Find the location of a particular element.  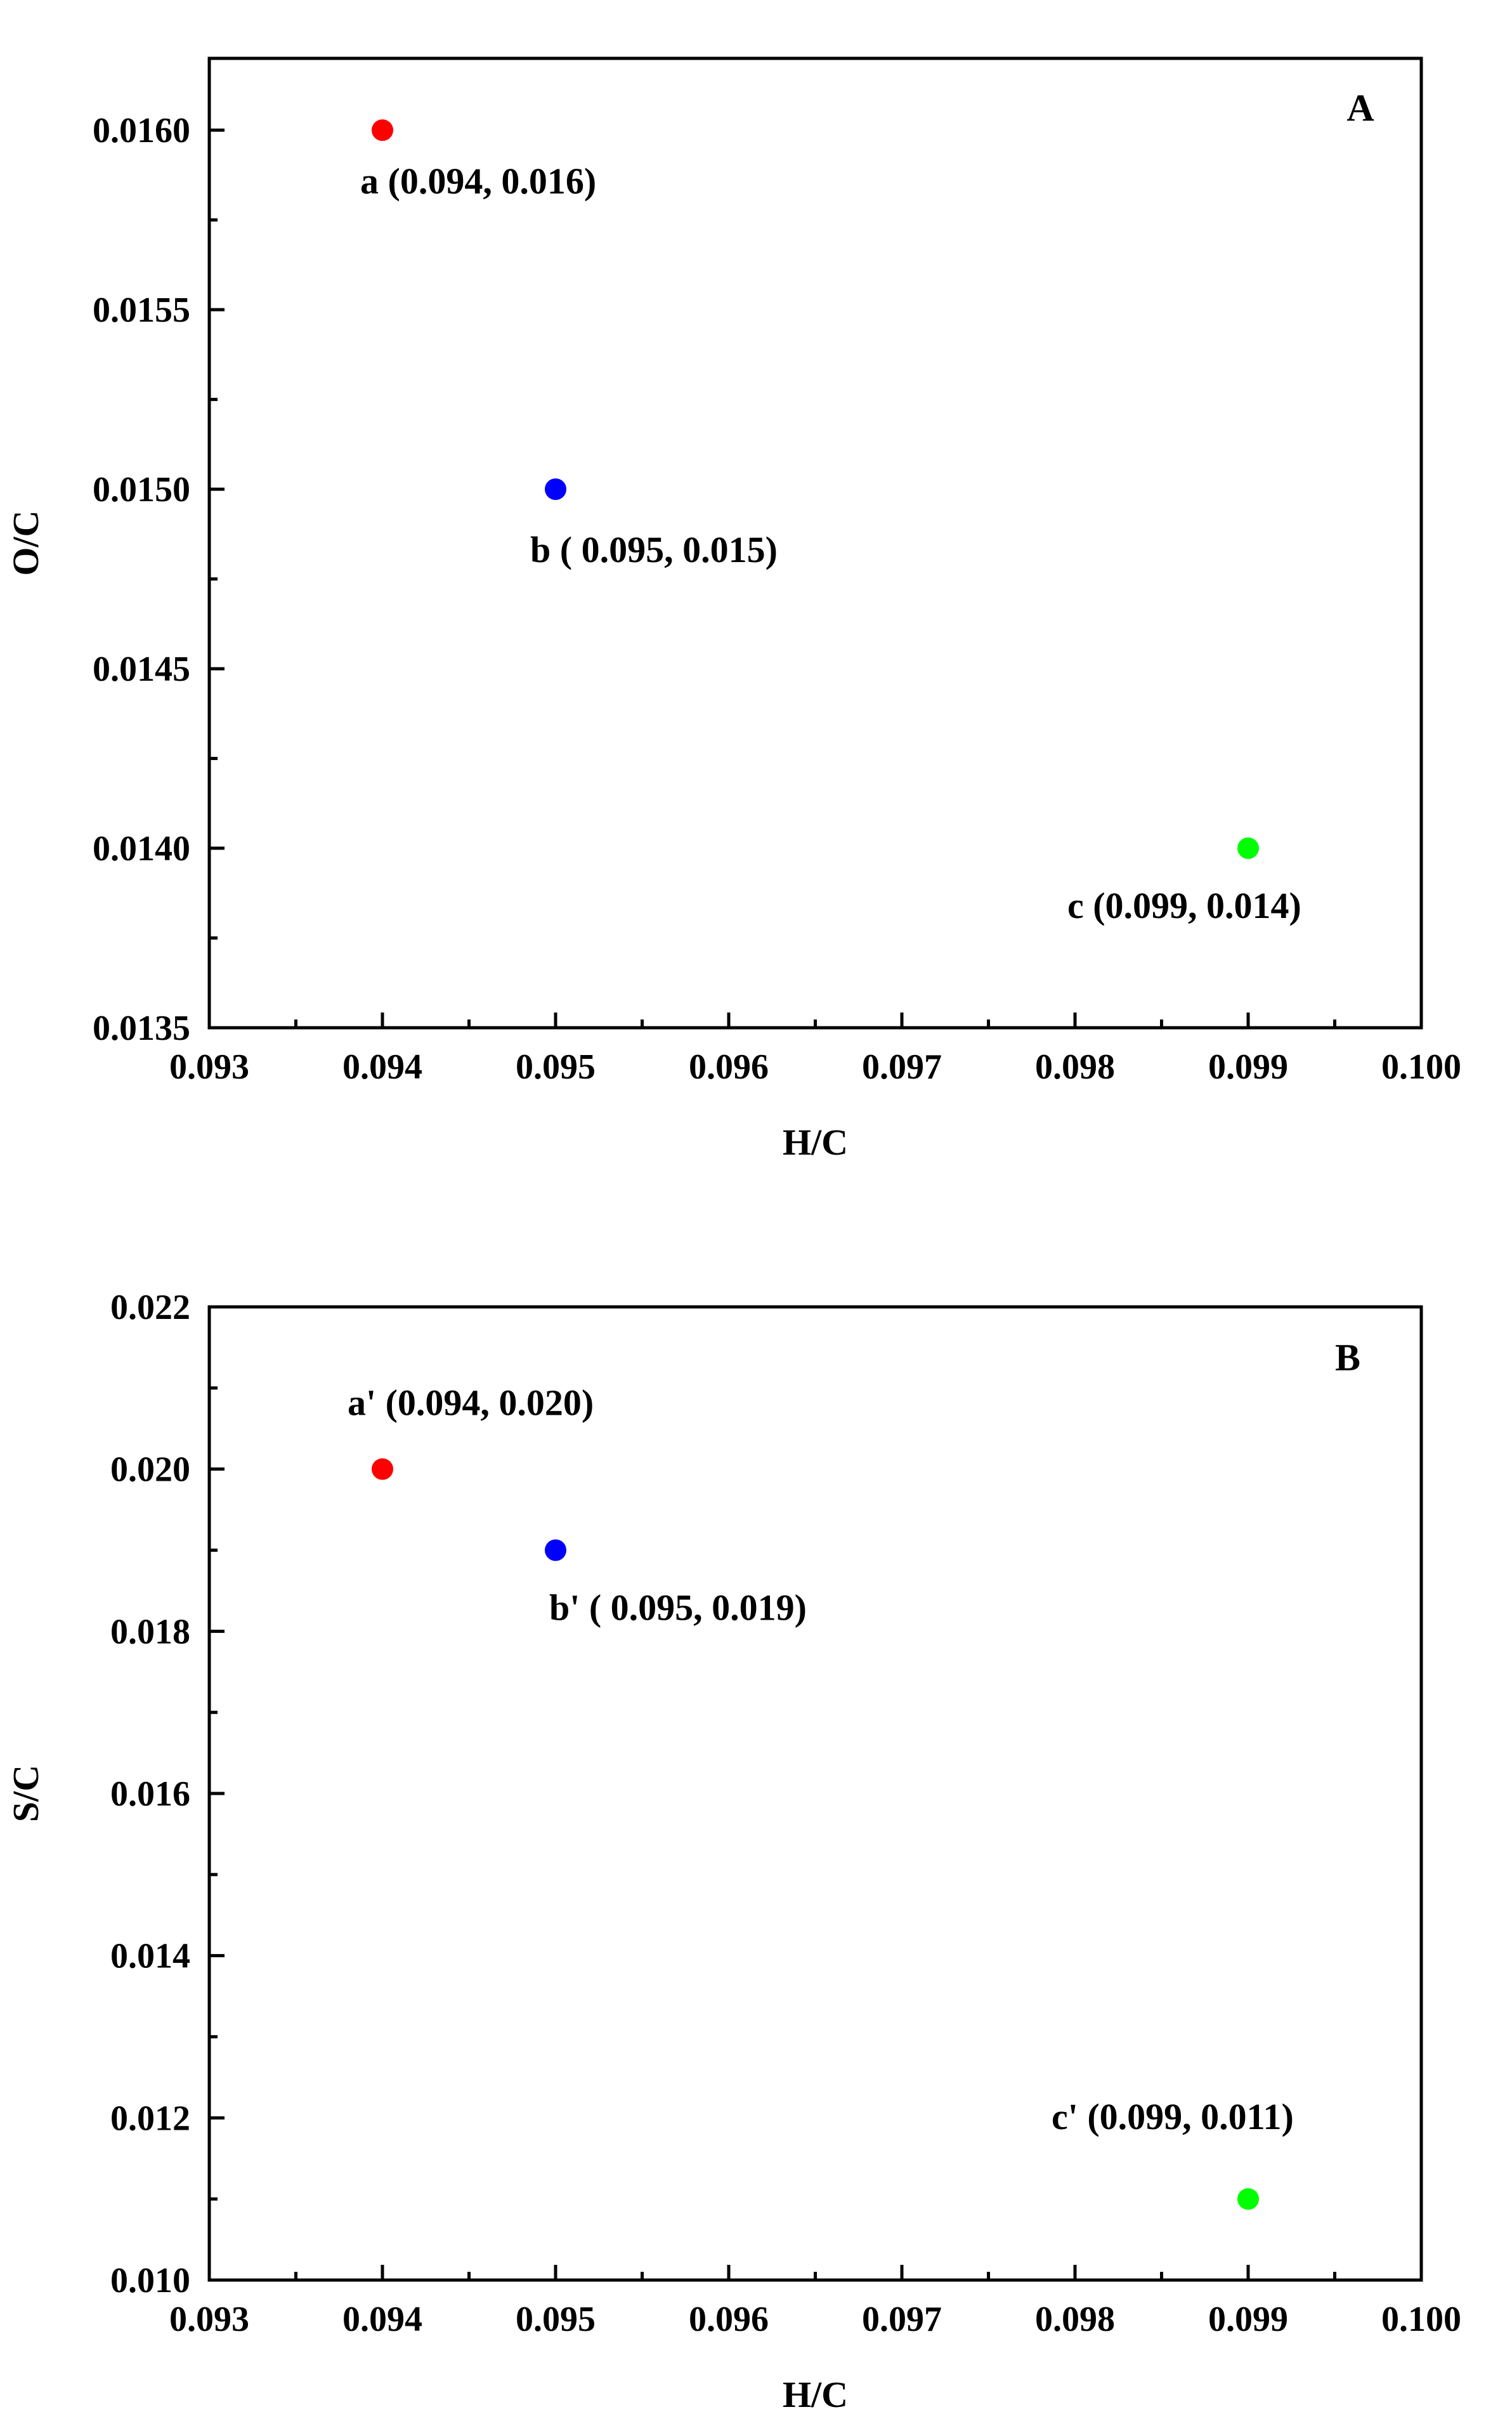

y-tick-label: 0.020 is located at coordinates (150, 1470).